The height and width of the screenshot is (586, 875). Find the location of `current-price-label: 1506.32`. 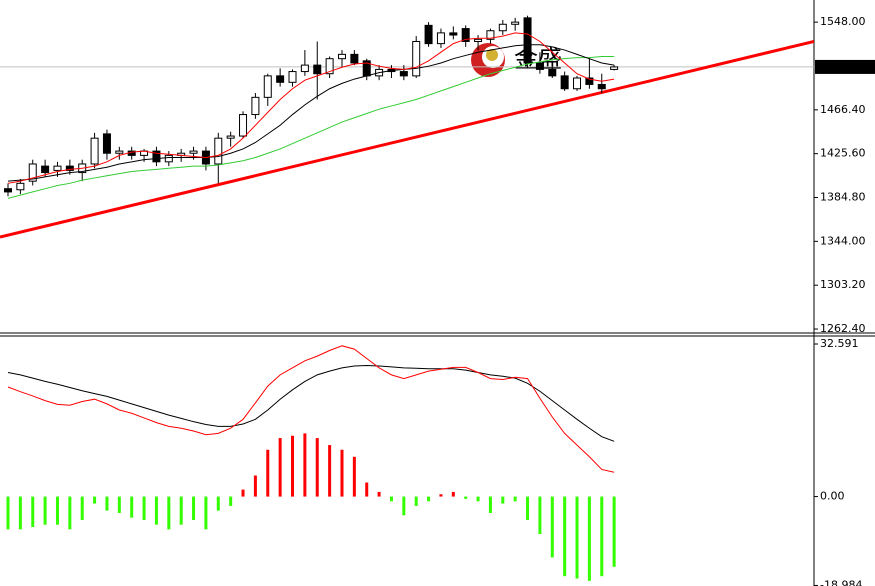

current-price-label: 1506.32 is located at coordinates (843, 66).